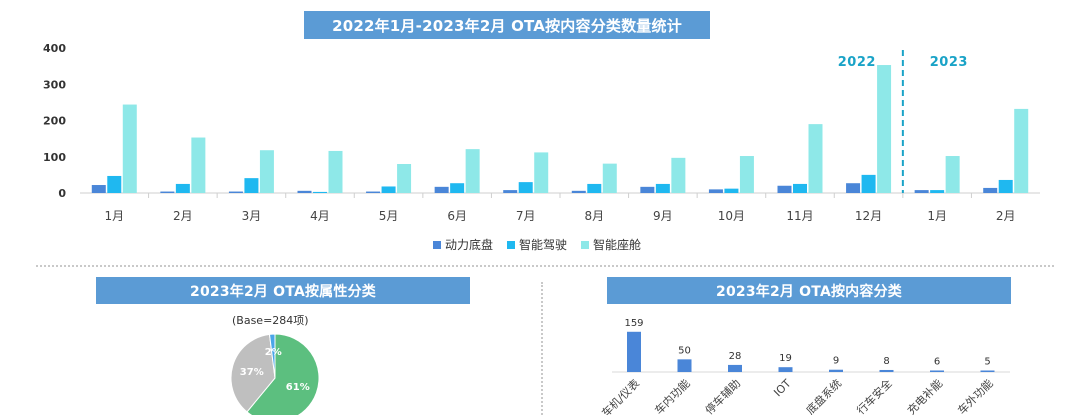 The image size is (1080, 415). What do you see at coordinates (924, 395) in the screenshot?
I see `content-category-label: 充电补能` at bounding box center [924, 395].